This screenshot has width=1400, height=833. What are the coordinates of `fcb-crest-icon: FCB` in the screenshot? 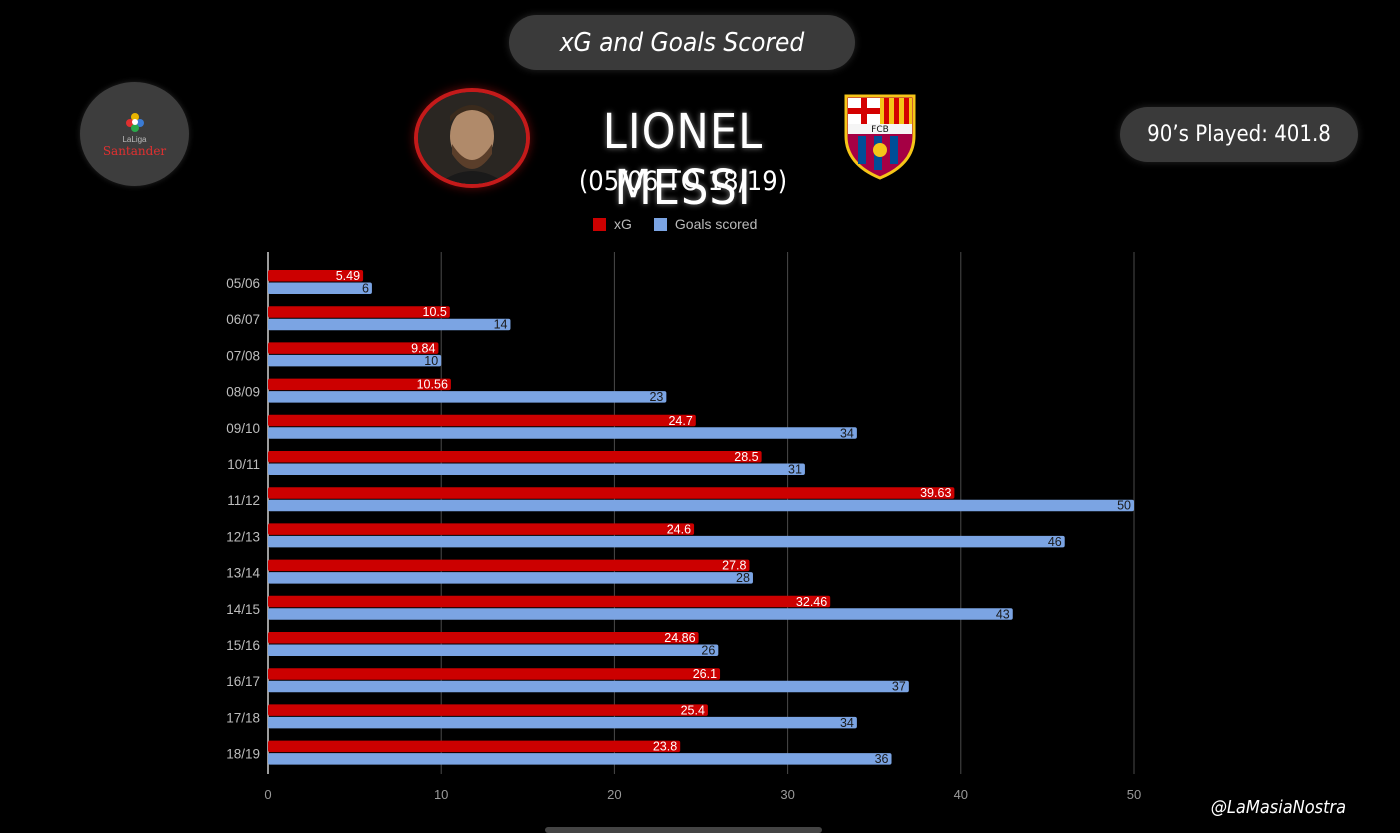 It's located at (880, 137).